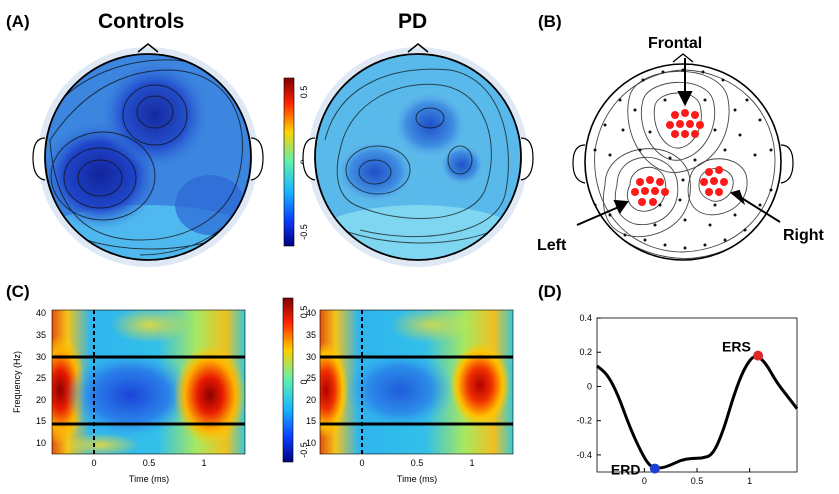  I want to click on tf-controls-yaxis: 40 35 30 25 20 15 10 Frequency (Hz), so click(29, 378).